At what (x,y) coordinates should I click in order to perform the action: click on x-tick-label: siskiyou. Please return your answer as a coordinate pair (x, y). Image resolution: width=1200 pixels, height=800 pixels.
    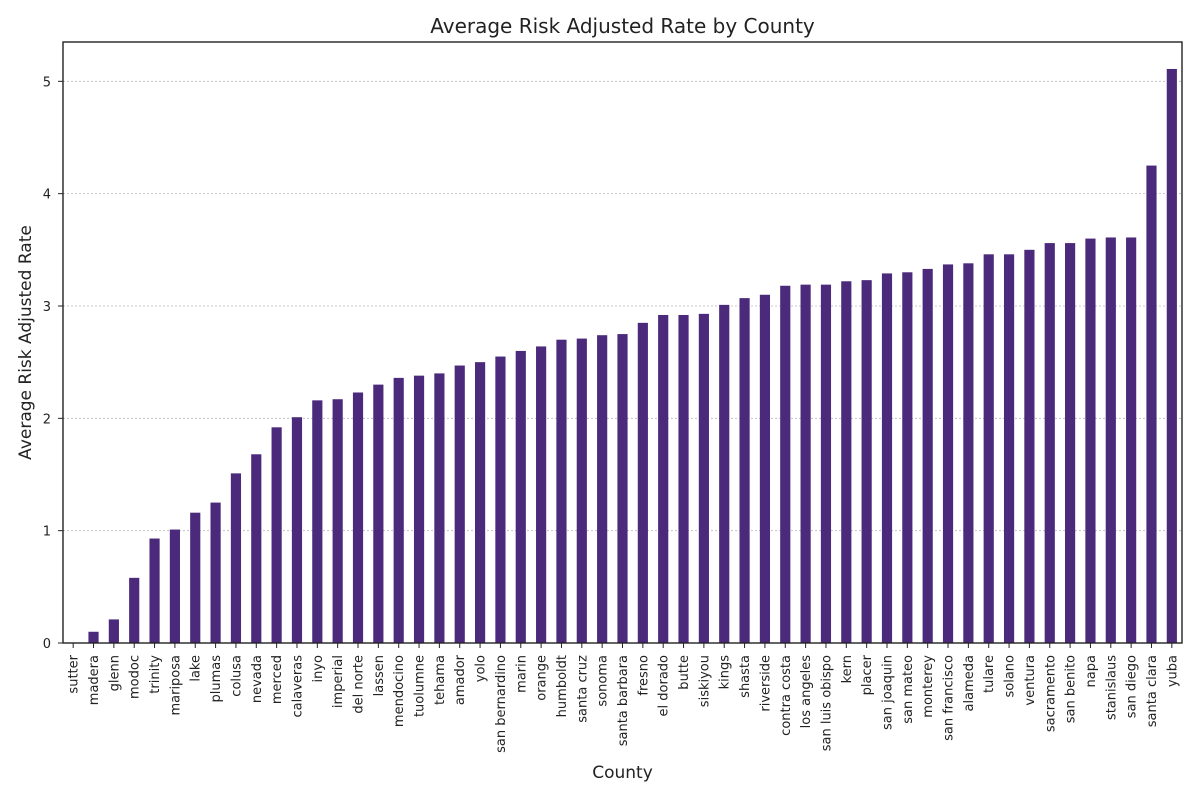
    Looking at the image, I should click on (704, 681).